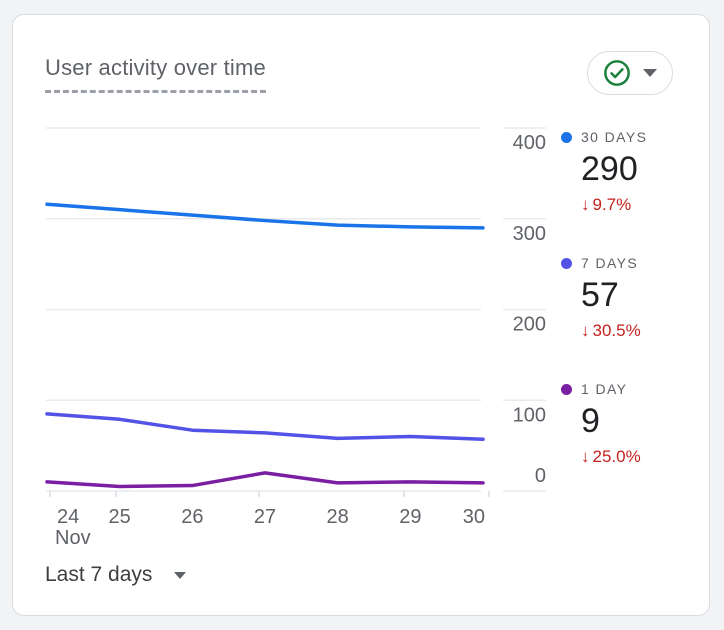  Describe the element at coordinates (265, 480) in the screenshot. I see `series-line-1-day` at that location.